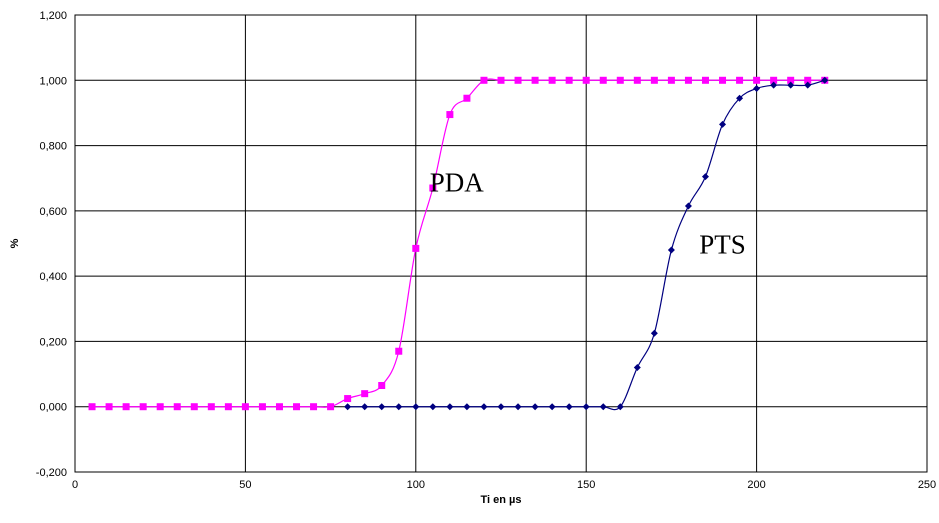 Image resolution: width=939 pixels, height=523 pixels. Describe the element at coordinates (53, 277) in the screenshot. I see `y-tick-label: 0,400` at that location.